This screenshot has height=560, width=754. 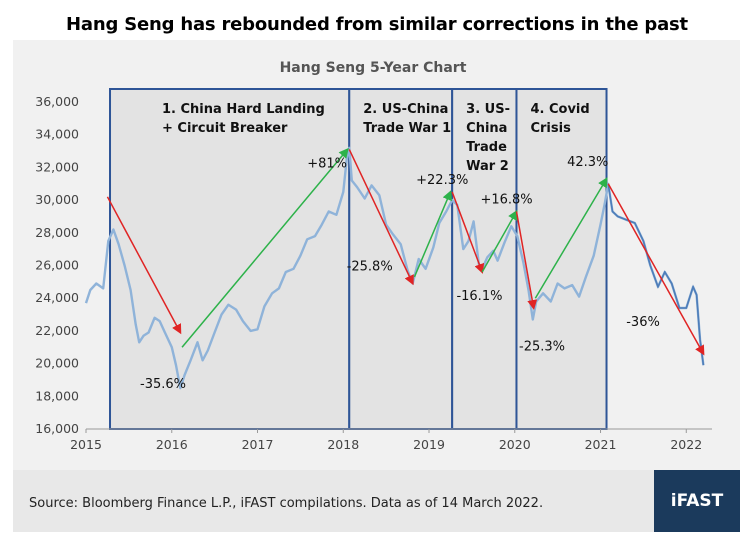 What do you see at coordinates (86, 444) in the screenshot?
I see `x-tick-label: 2015` at bounding box center [86, 444].